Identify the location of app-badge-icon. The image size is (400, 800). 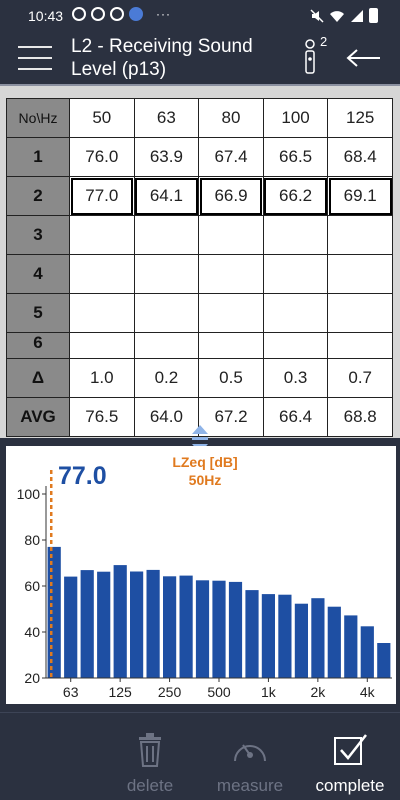
(136, 14).